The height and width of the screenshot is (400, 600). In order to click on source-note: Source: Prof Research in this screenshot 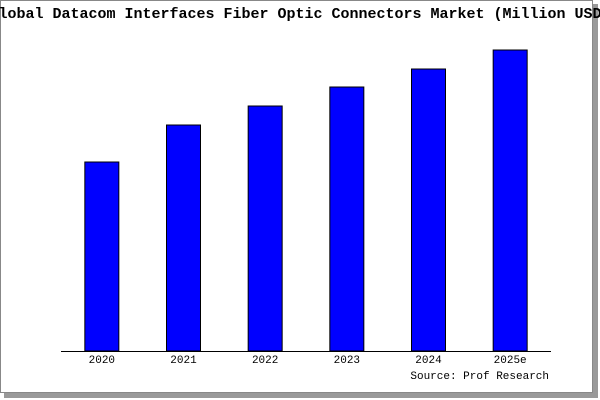, I will do `click(479, 377)`.